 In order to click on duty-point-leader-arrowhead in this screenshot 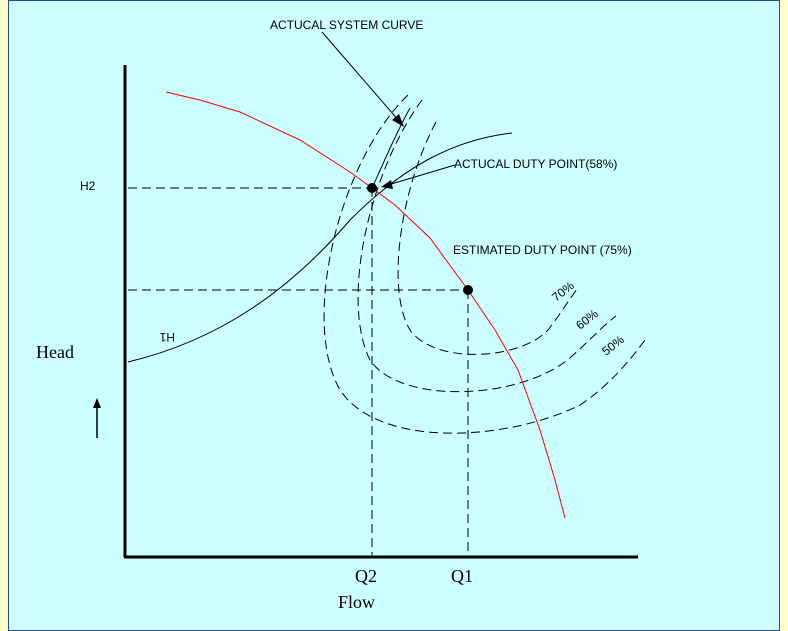, I will do `click(387, 184)`.